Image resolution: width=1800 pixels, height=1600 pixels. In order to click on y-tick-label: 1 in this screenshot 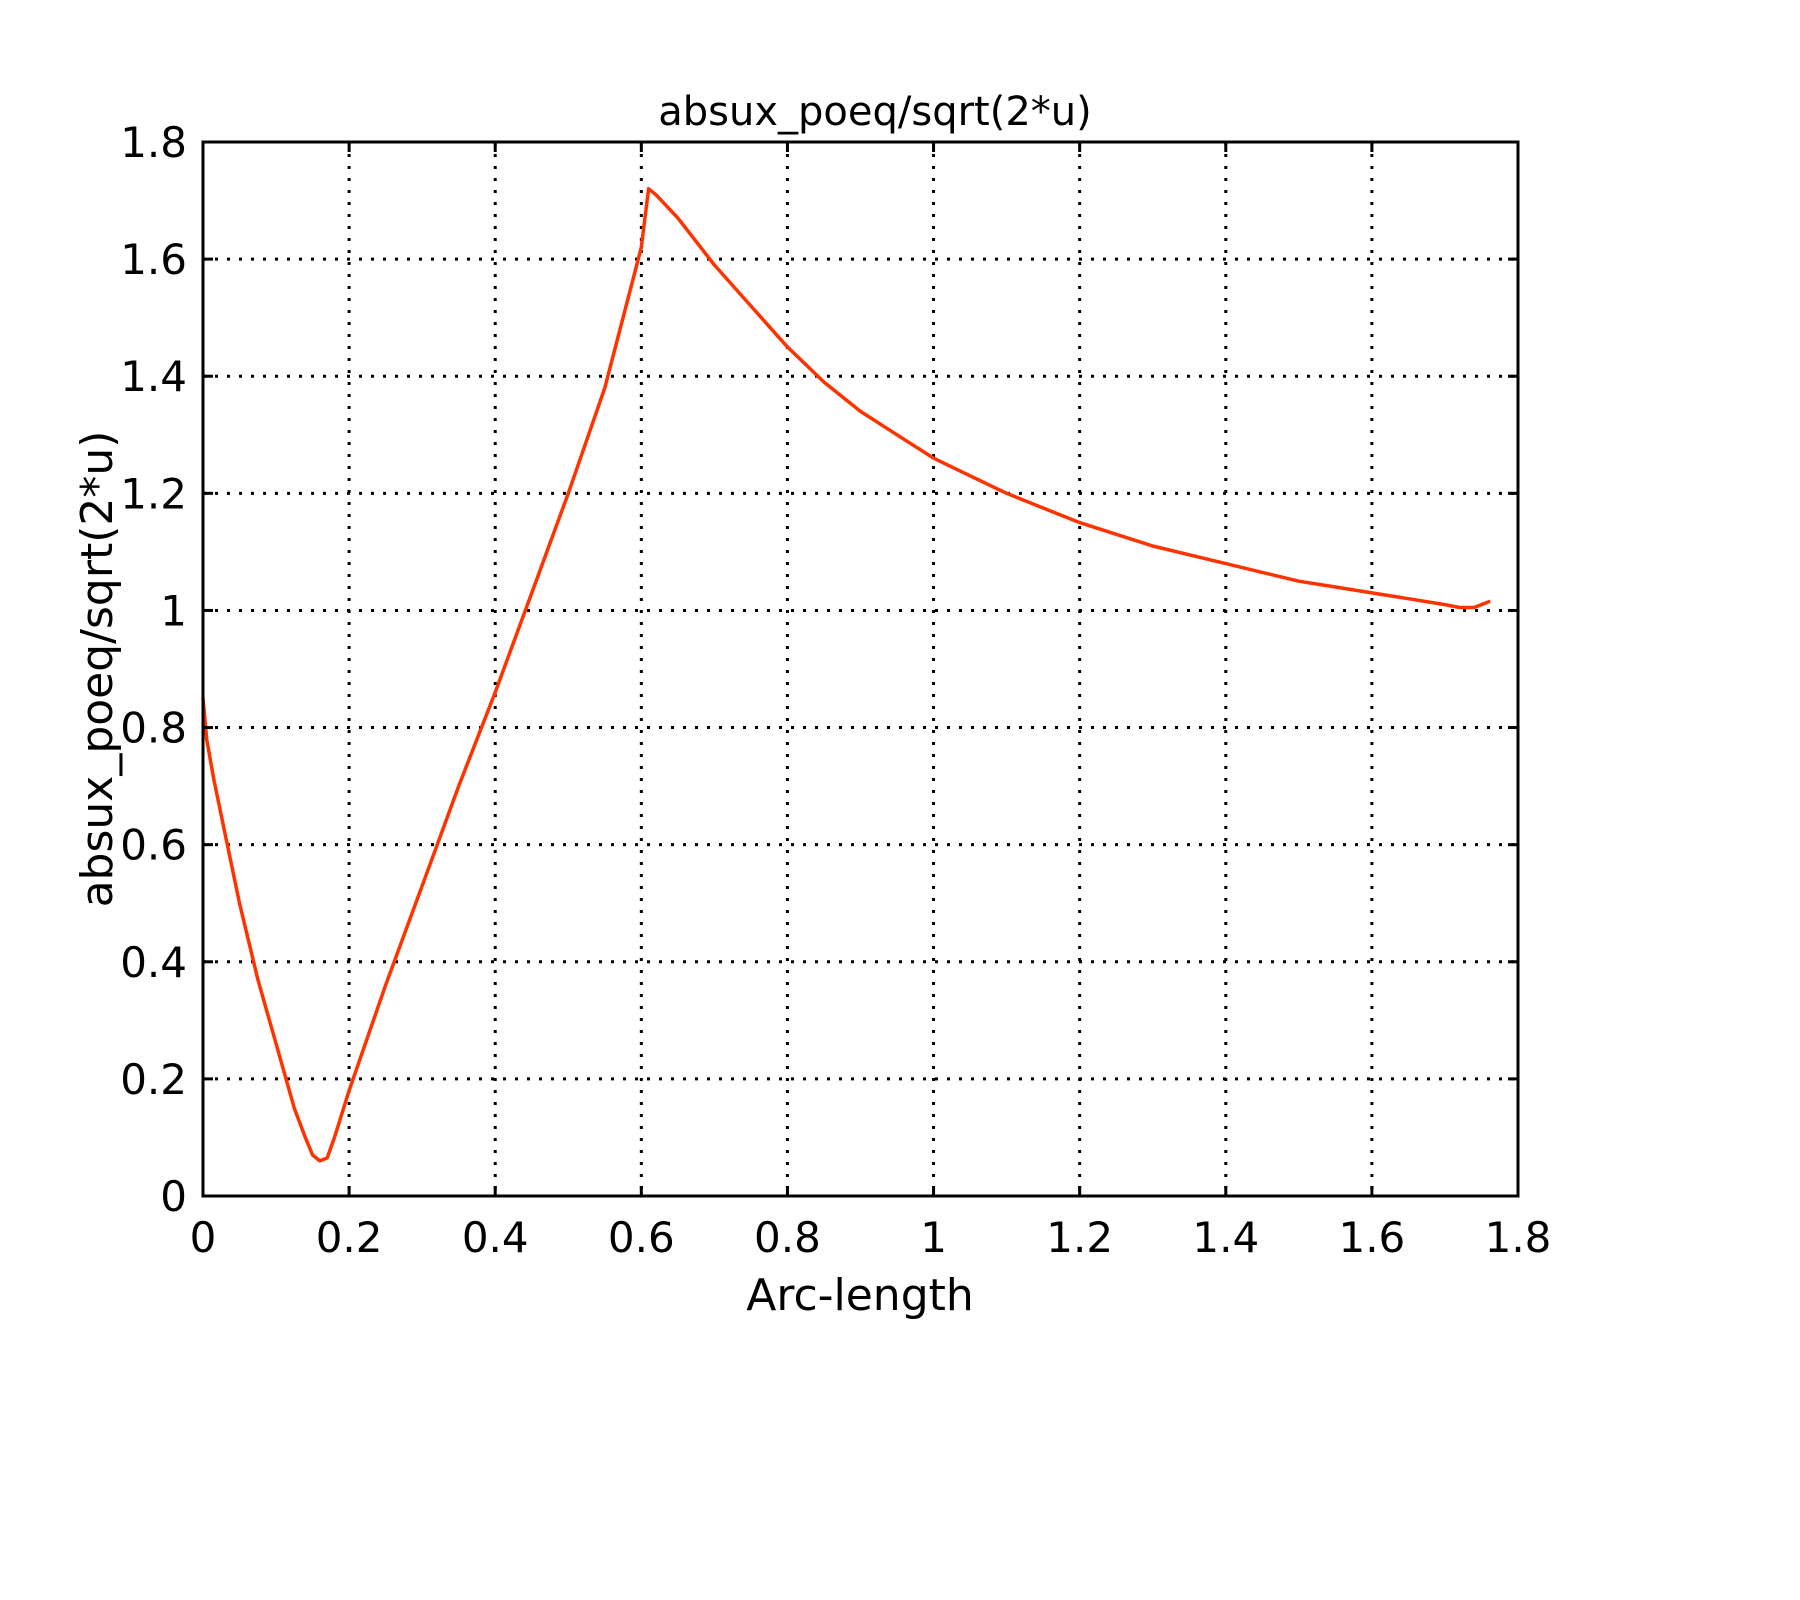, I will do `click(173, 610)`.